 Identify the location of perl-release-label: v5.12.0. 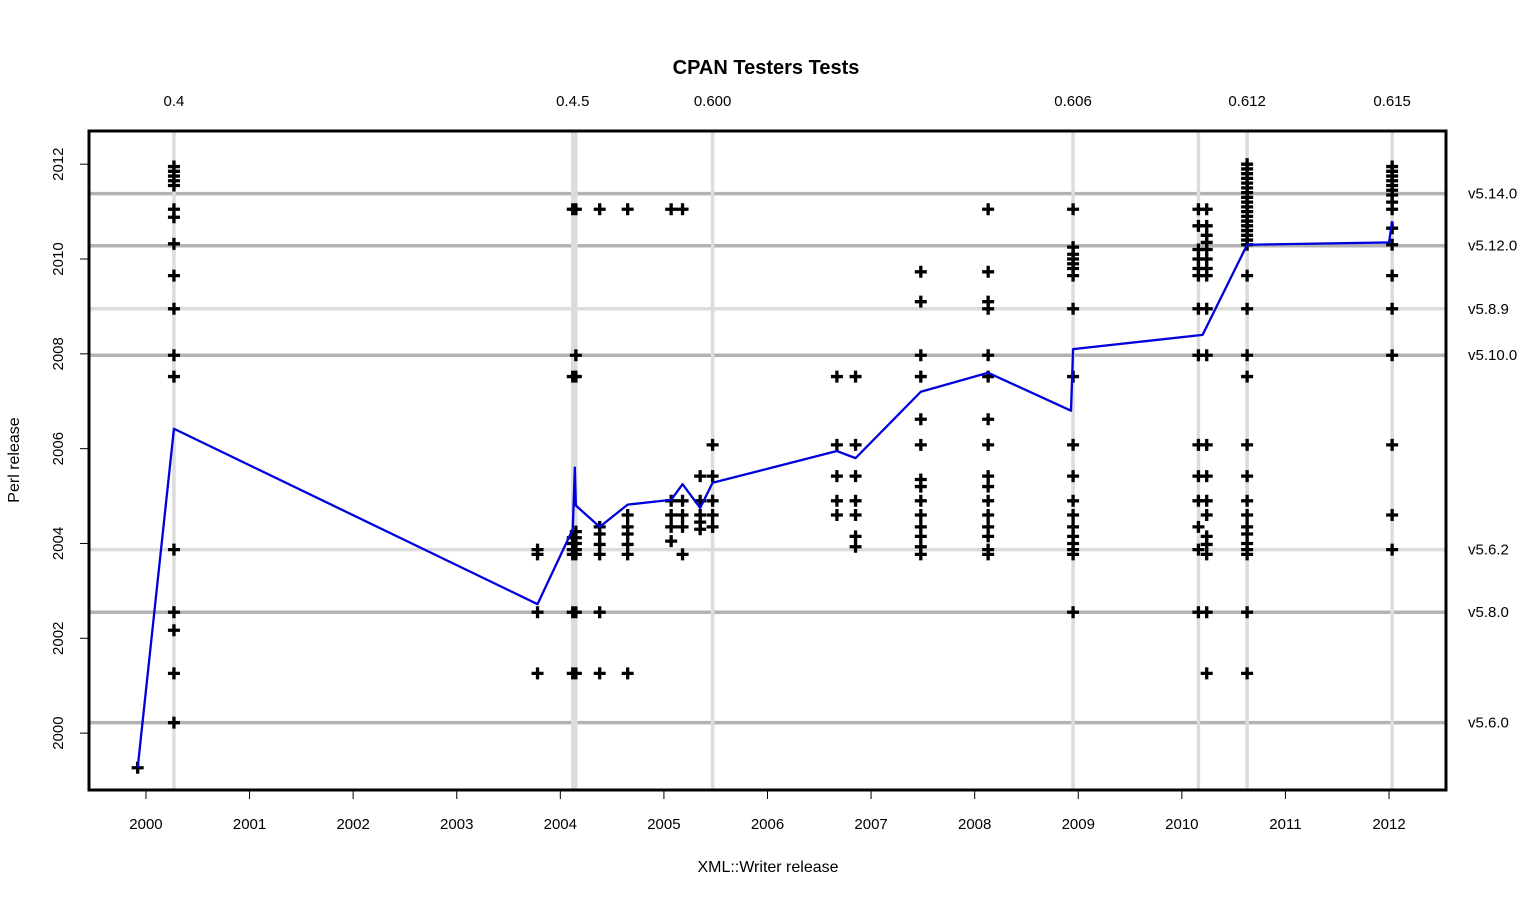
(1492, 246).